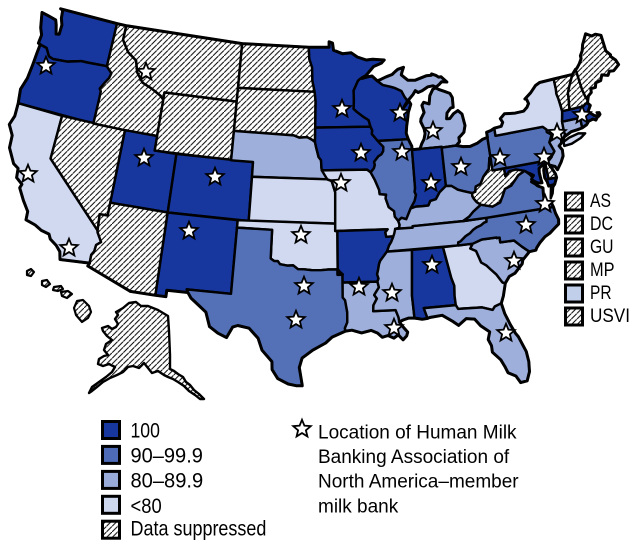  Describe the element at coordinates (199, 529) in the screenshot. I see `svg-text: Data suppressed` at that location.